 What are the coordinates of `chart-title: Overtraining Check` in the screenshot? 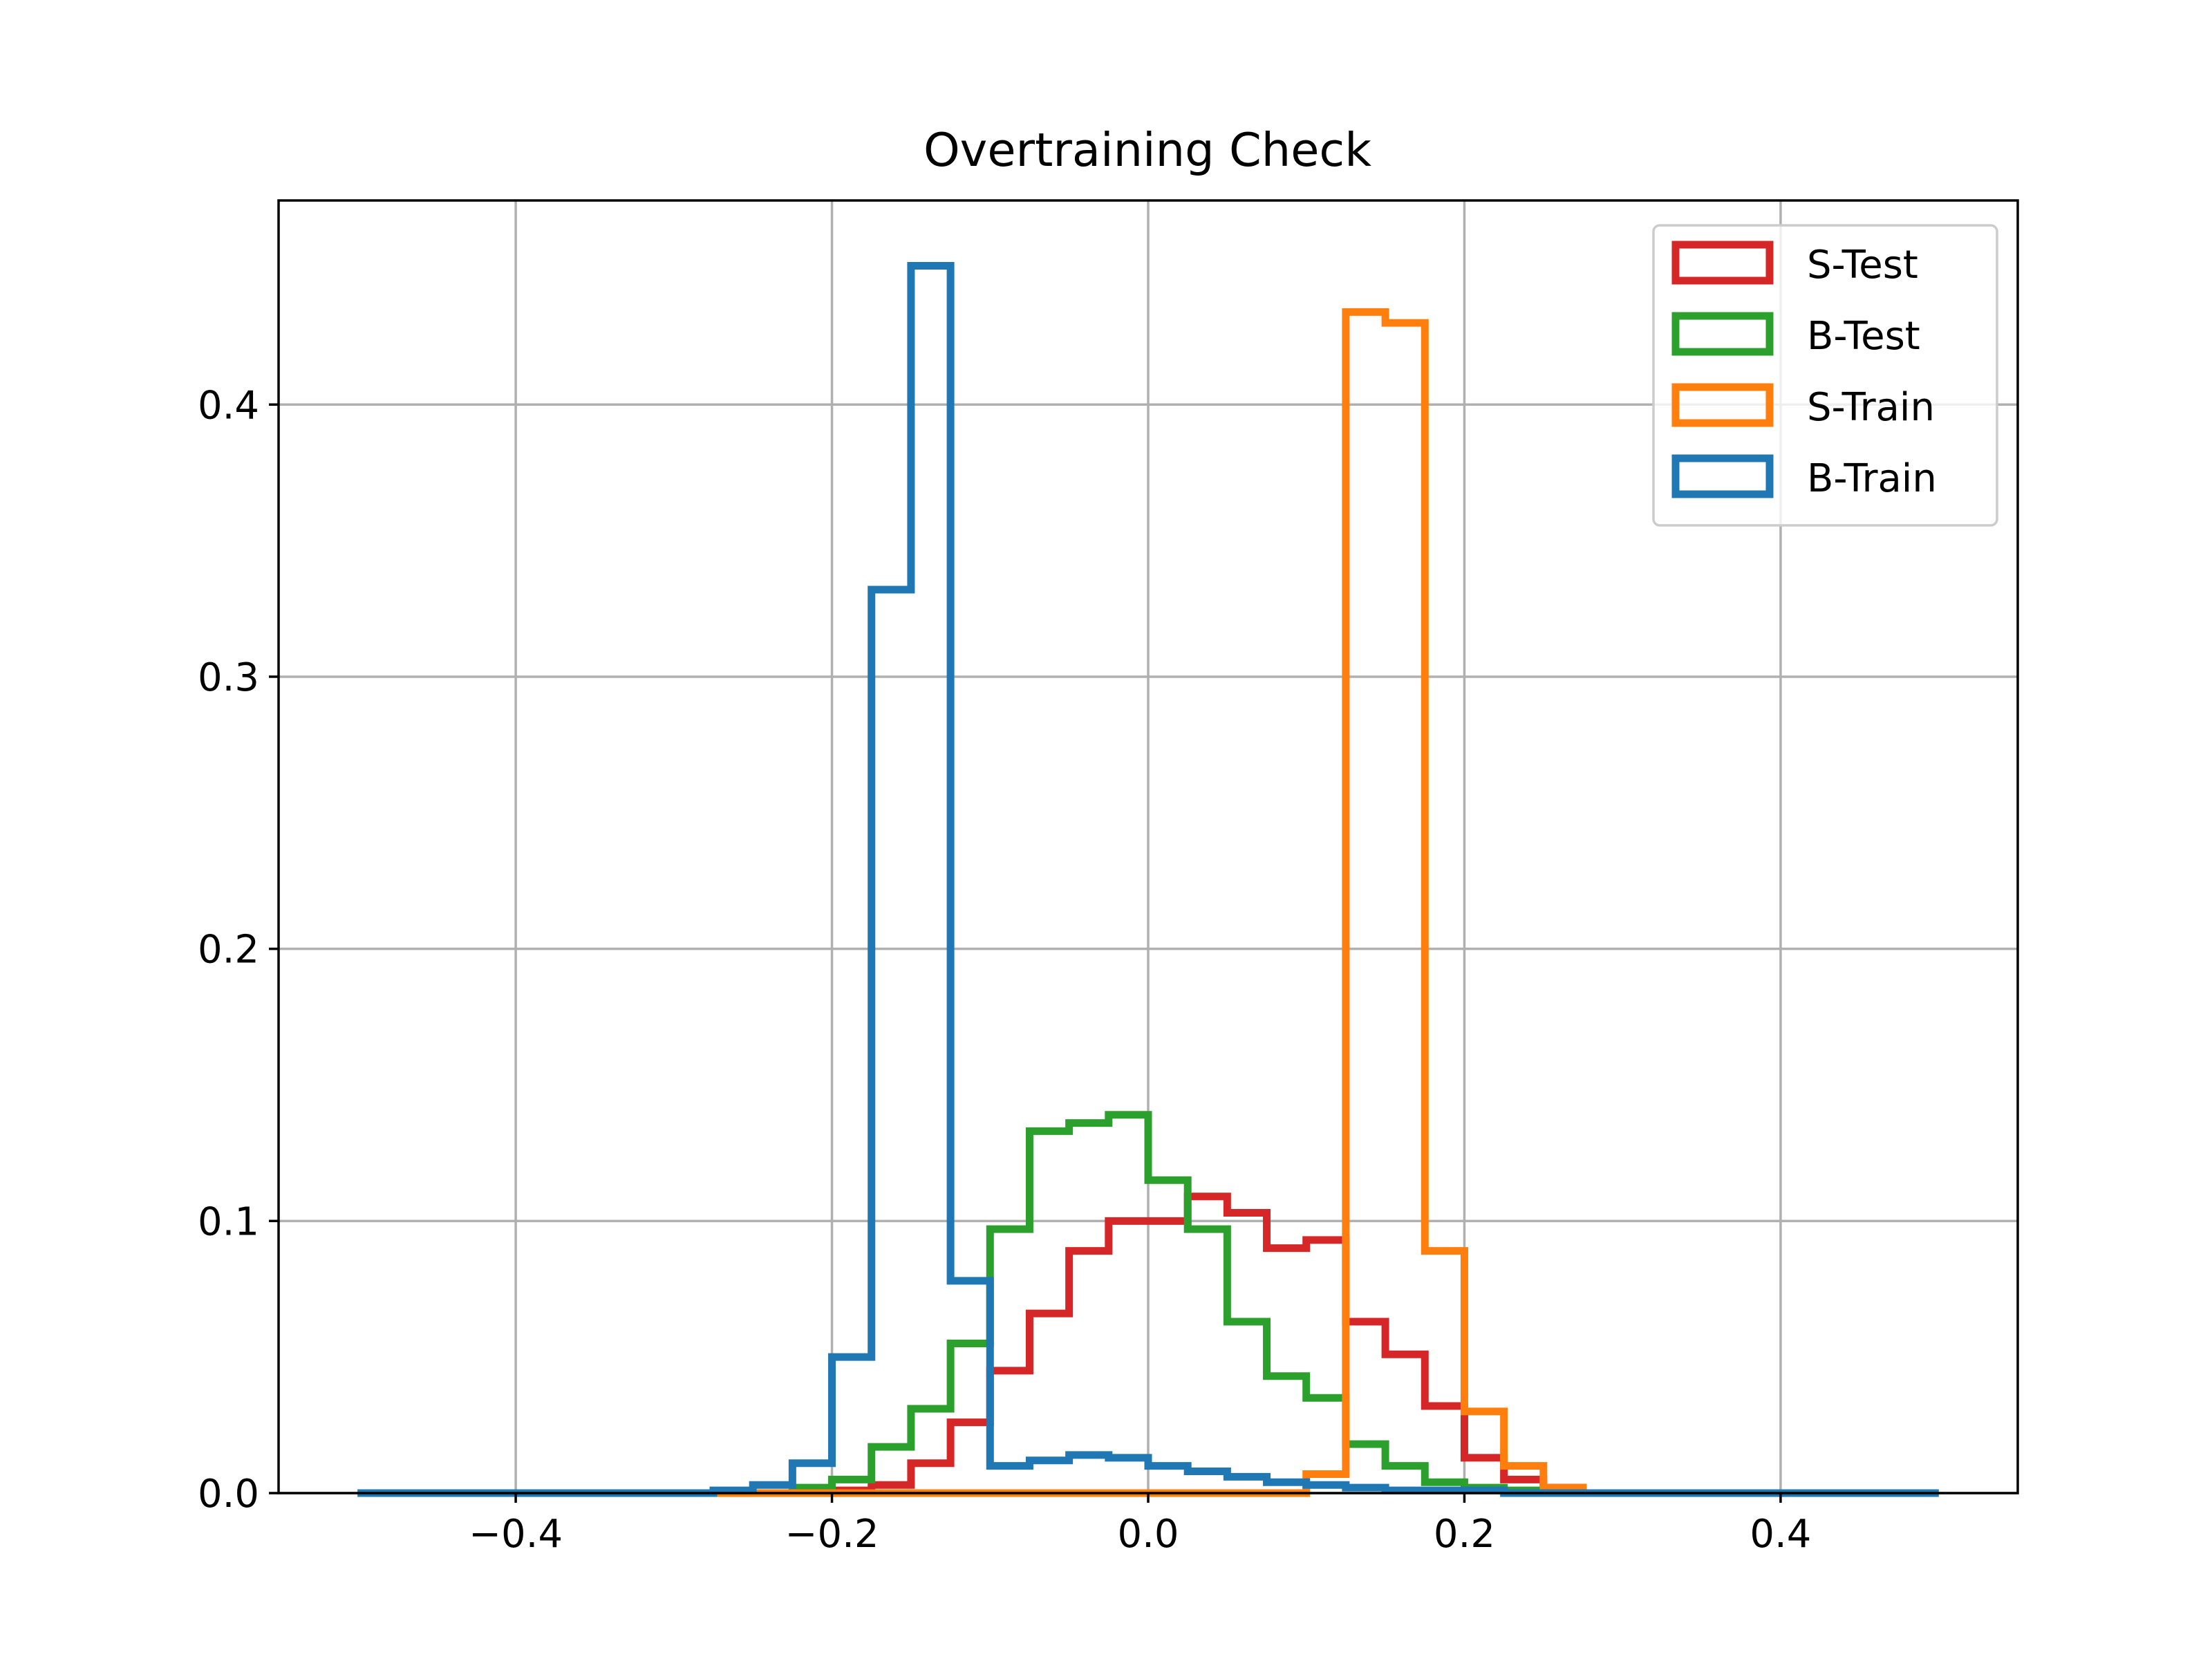 It's located at (1147, 150).